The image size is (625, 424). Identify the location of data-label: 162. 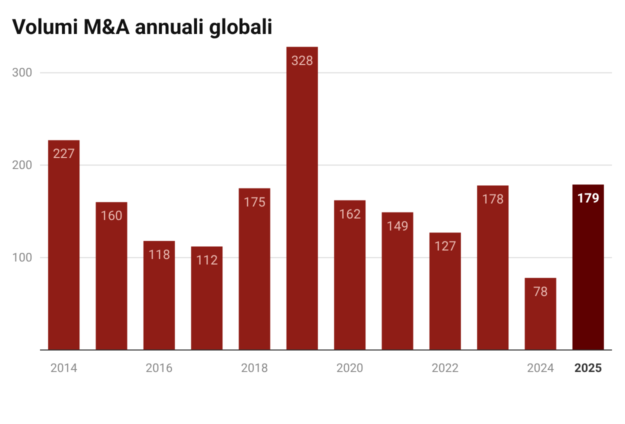
(349, 214).